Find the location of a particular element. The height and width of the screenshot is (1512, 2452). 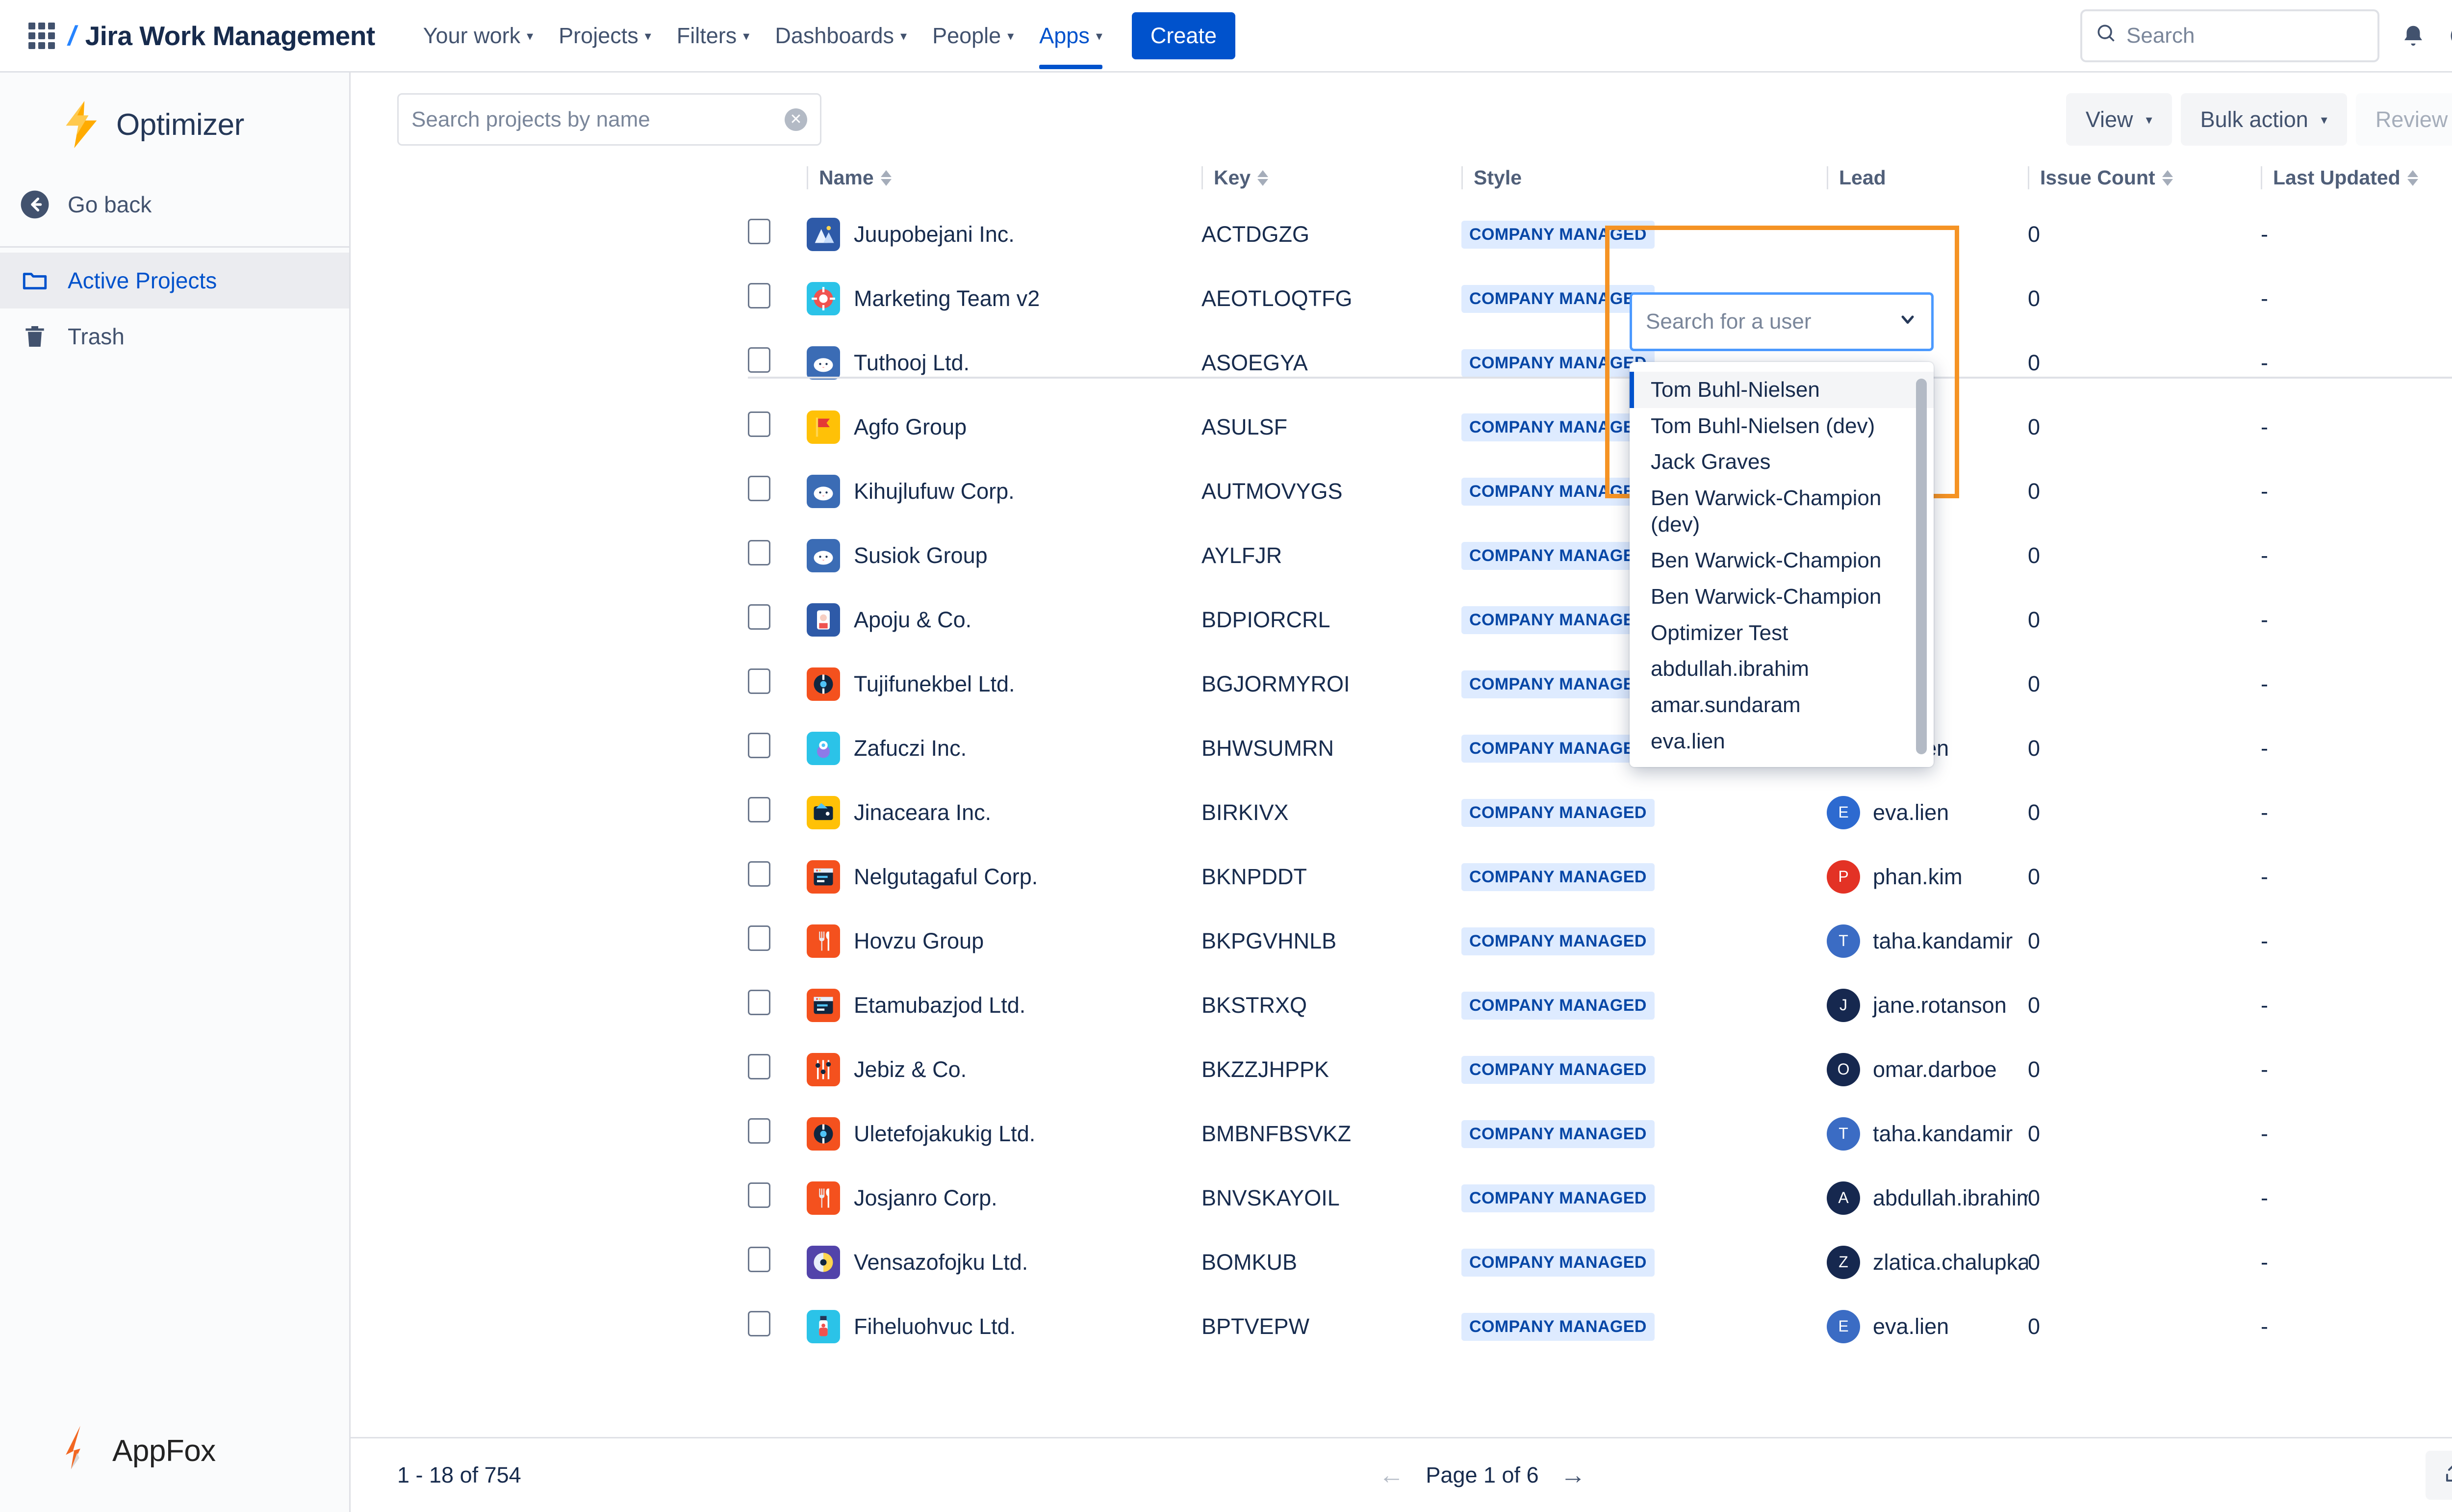

column-header-lead: Lead is located at coordinates (1927, 181).